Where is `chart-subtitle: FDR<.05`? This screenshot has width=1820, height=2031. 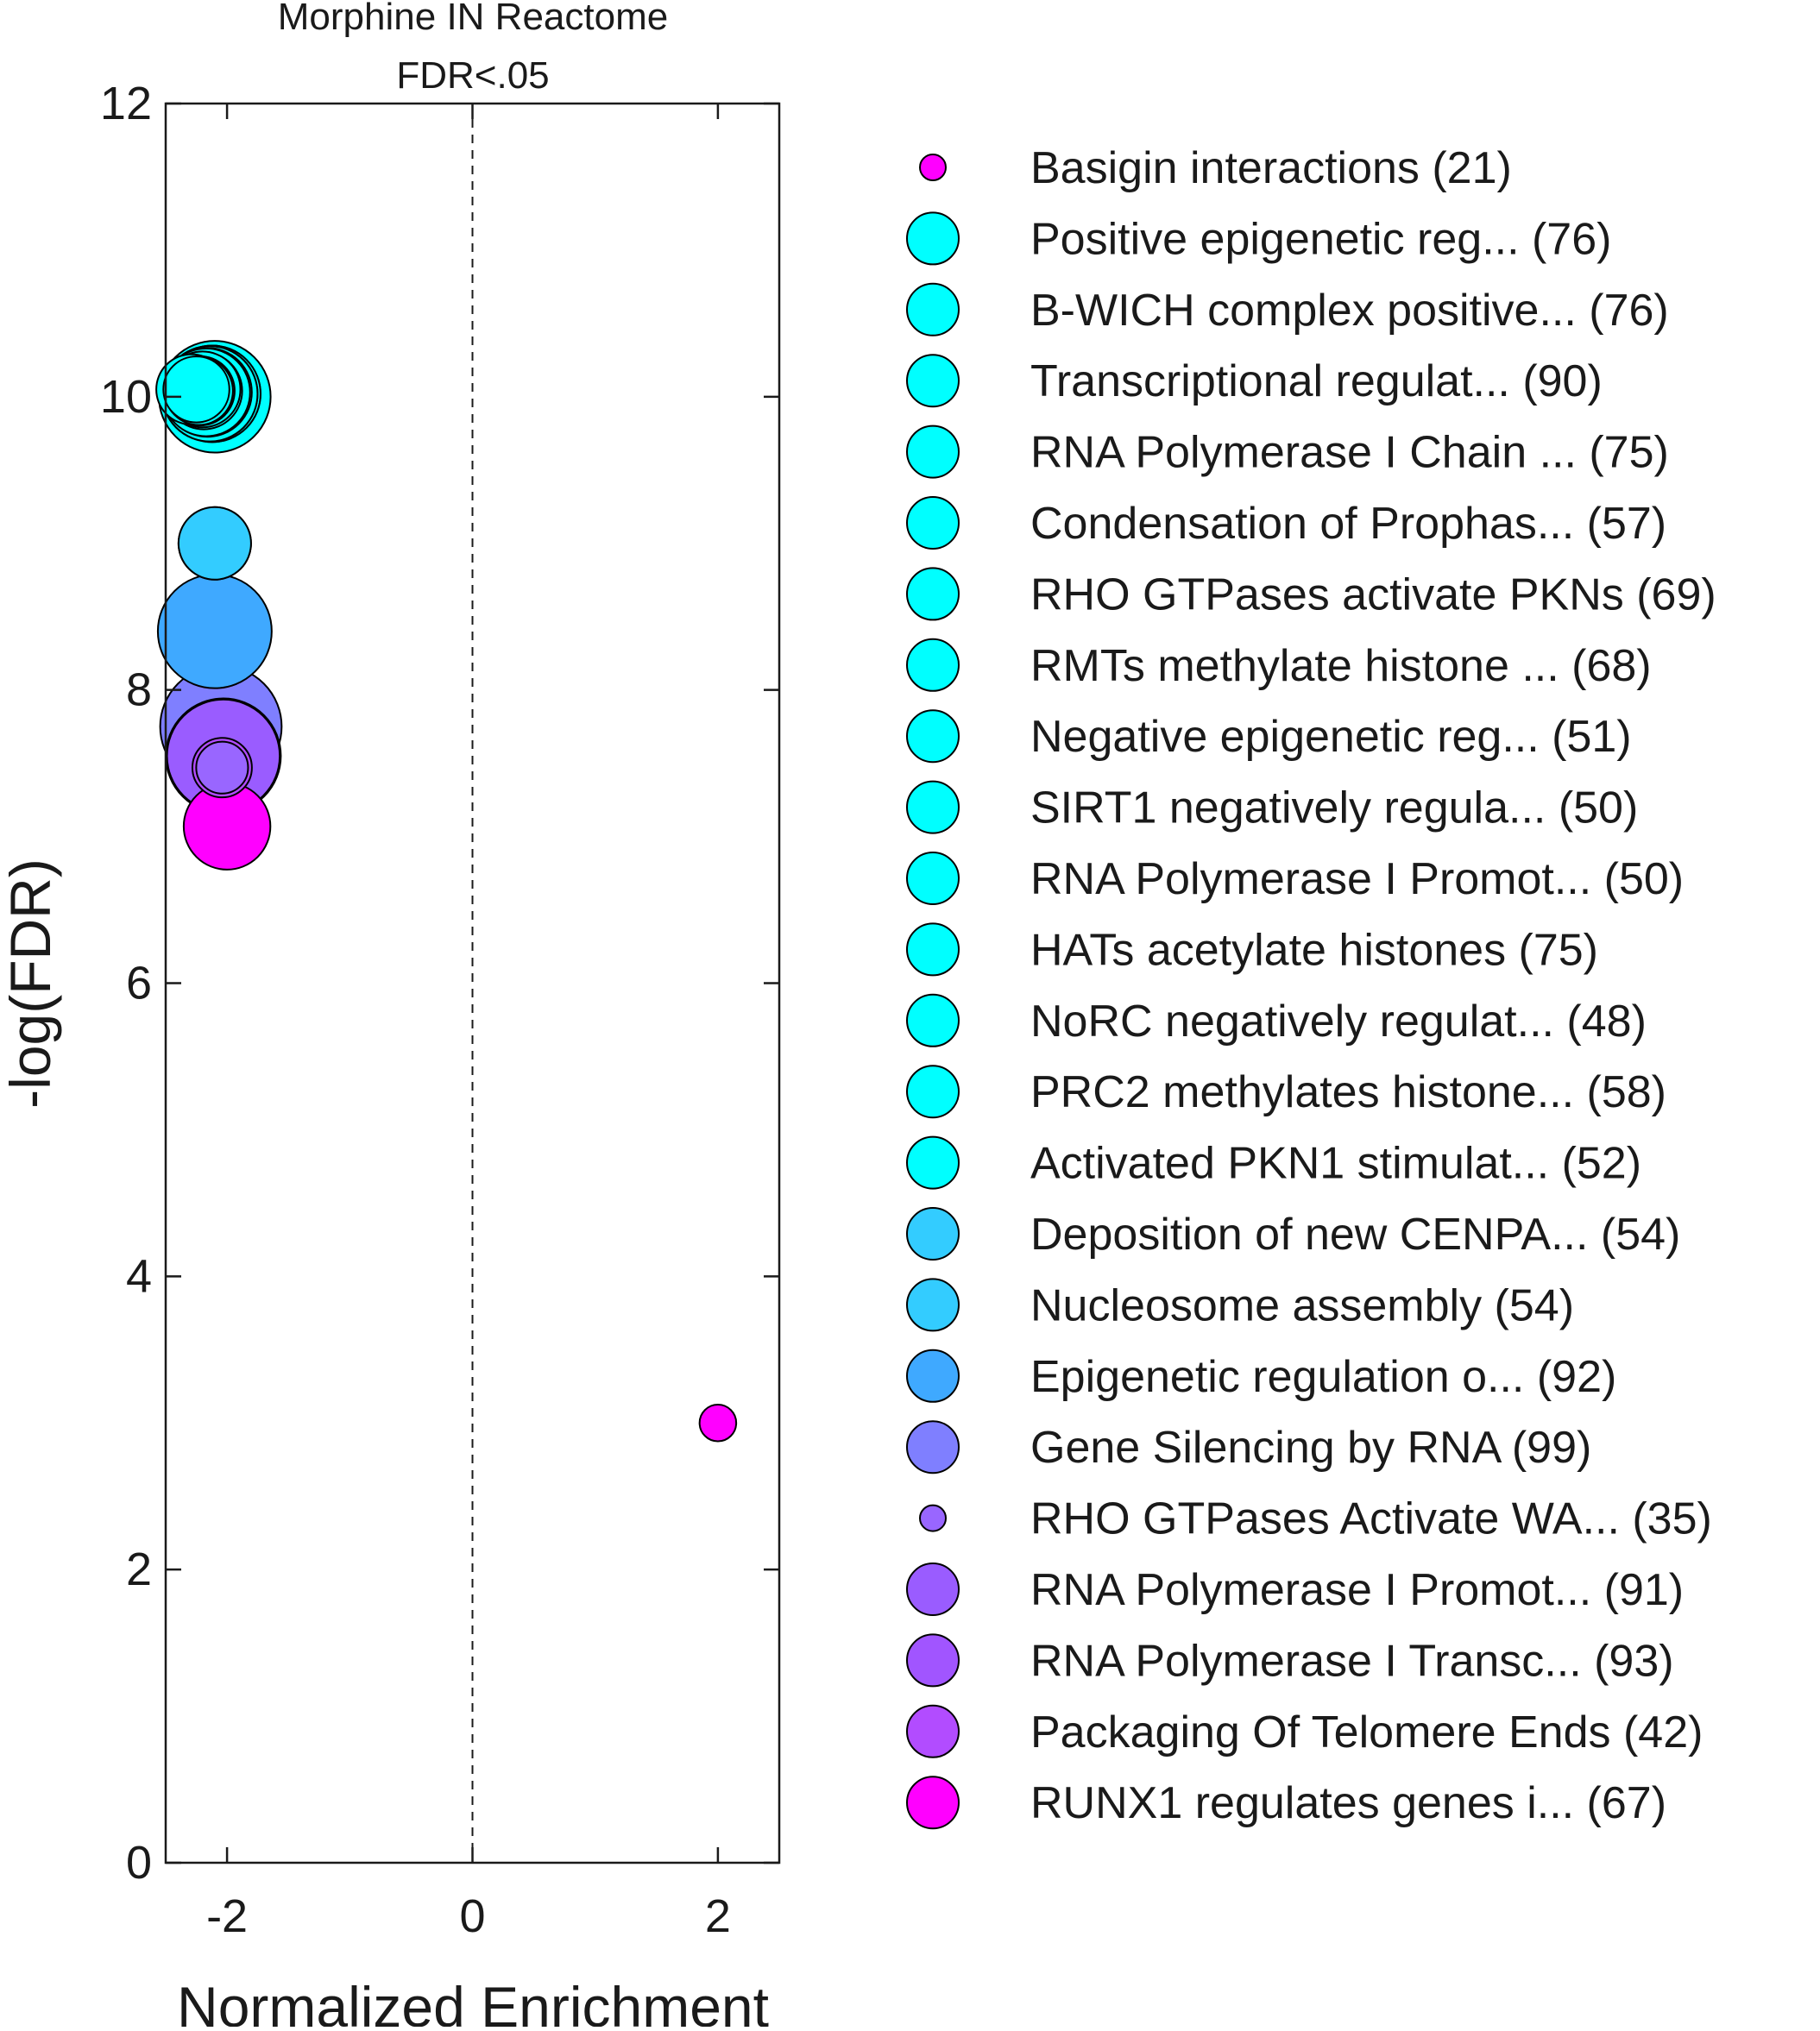 chart-subtitle: FDR<.05 is located at coordinates (473, 75).